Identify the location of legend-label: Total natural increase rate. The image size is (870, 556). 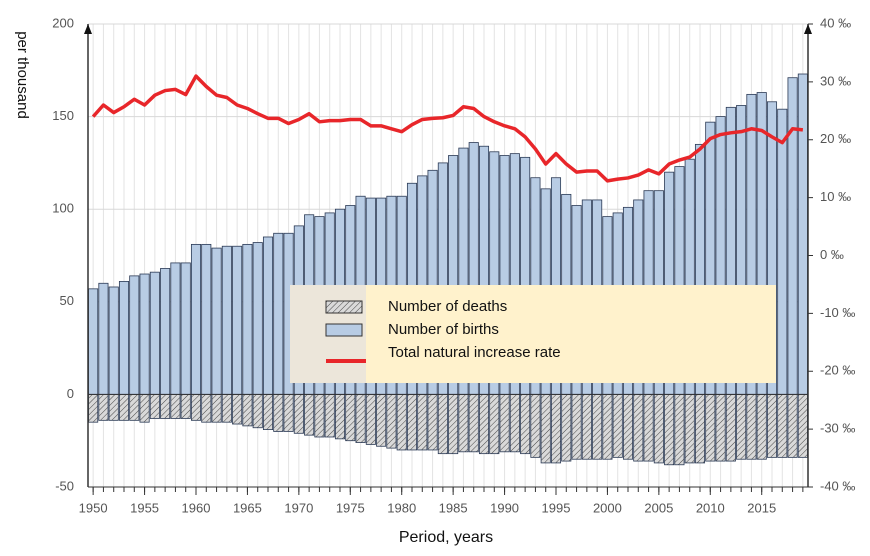
(474, 352).